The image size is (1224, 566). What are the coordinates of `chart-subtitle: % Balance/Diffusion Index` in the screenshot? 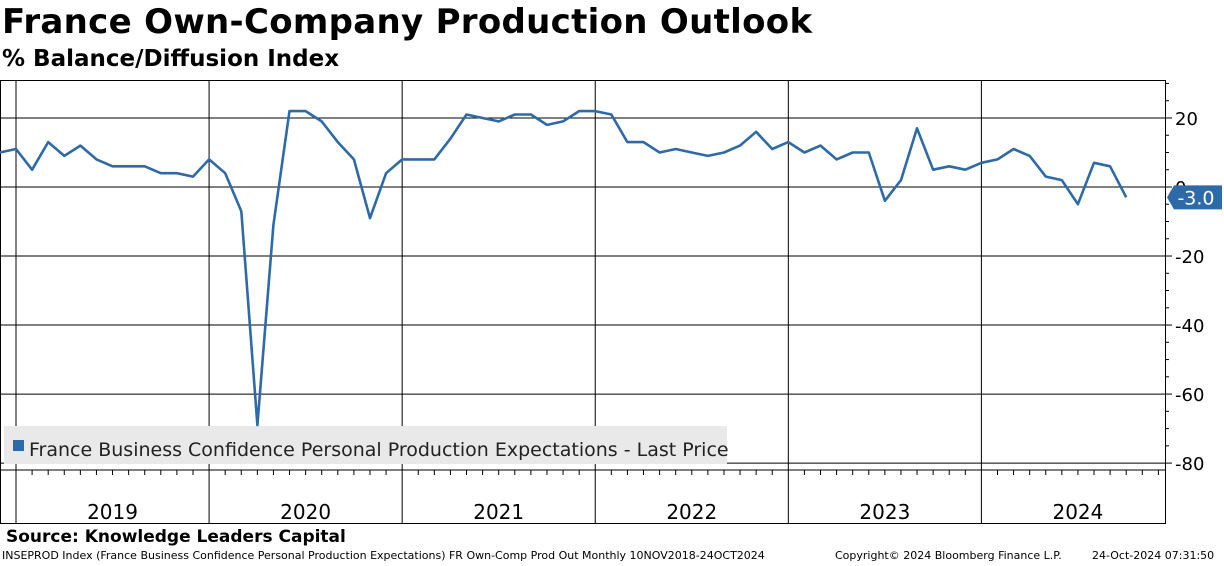 It's located at (171, 59).